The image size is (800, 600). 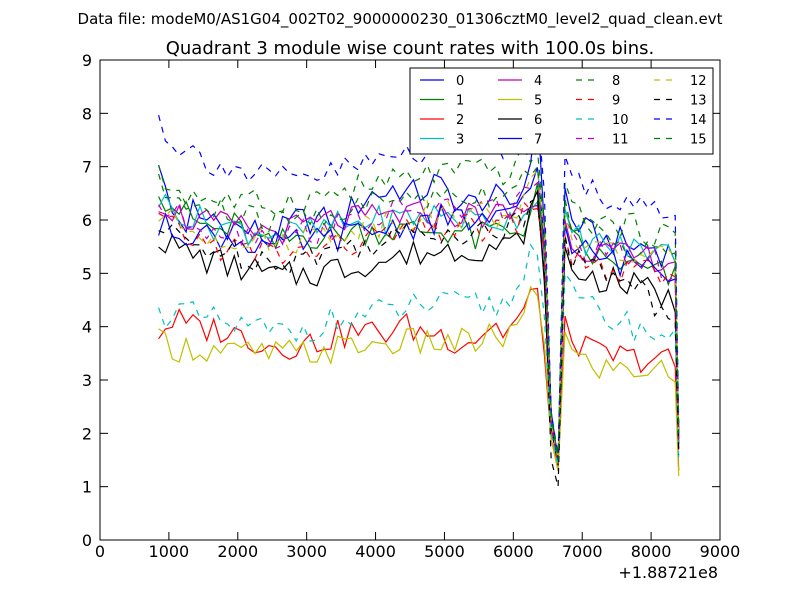 What do you see at coordinates (651, 551) in the screenshot?
I see `x-tick-label: 8000` at bounding box center [651, 551].